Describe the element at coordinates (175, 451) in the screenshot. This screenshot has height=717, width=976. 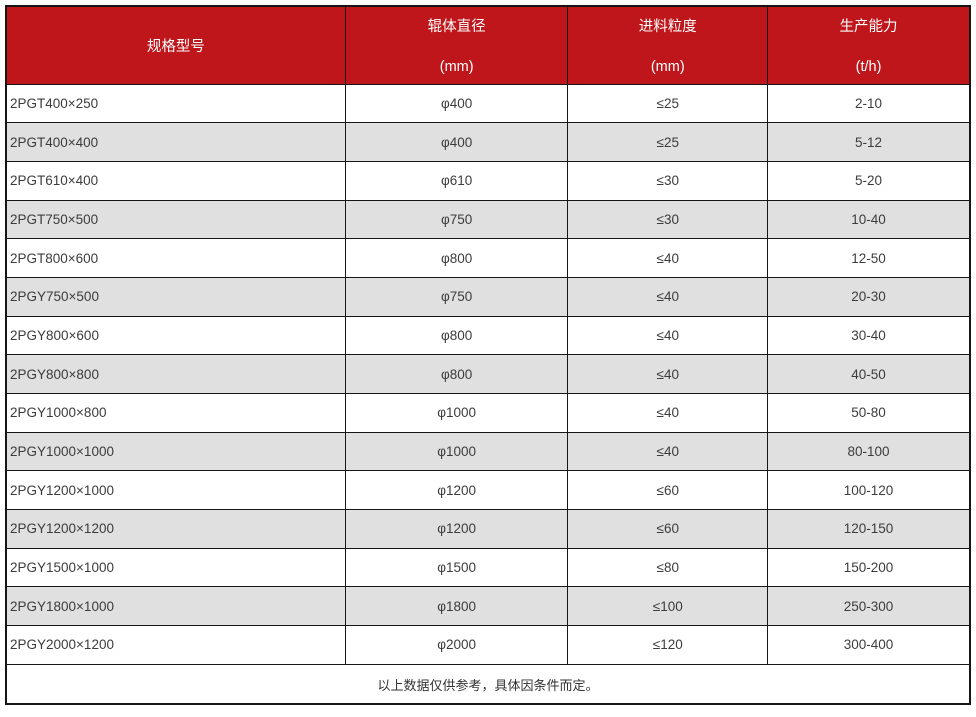
I see `model-cell: 2PGY1000×1000` at that location.